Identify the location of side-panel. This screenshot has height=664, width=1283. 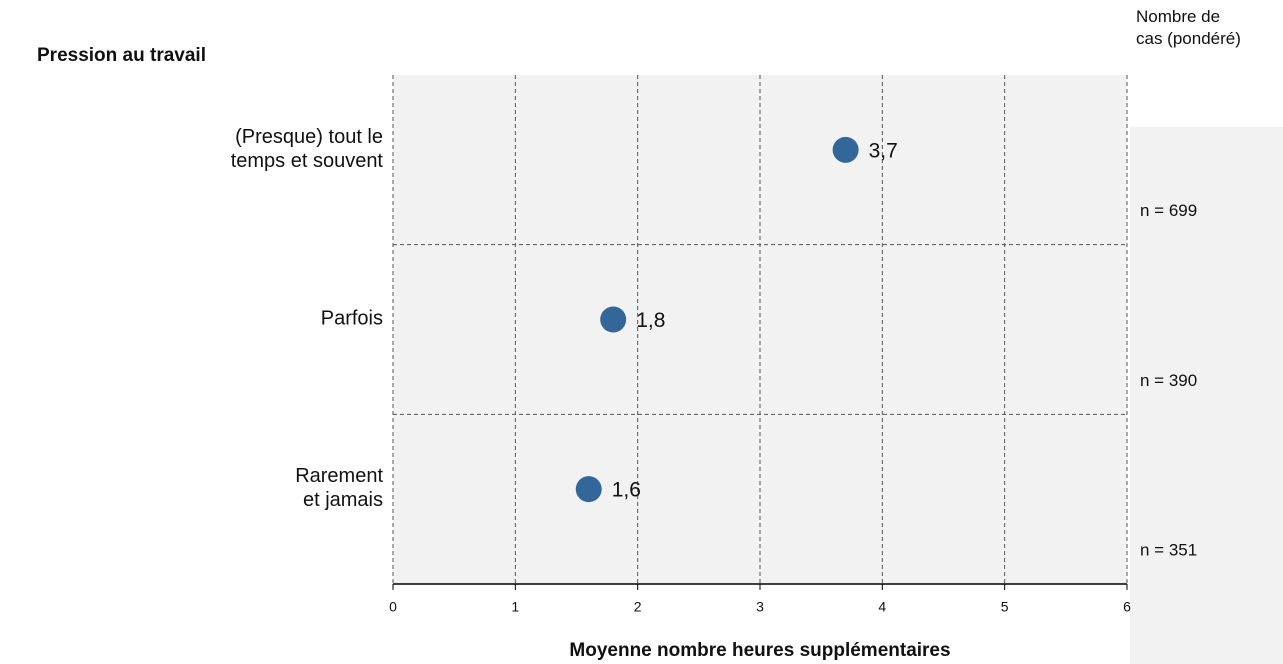
(1206, 395).